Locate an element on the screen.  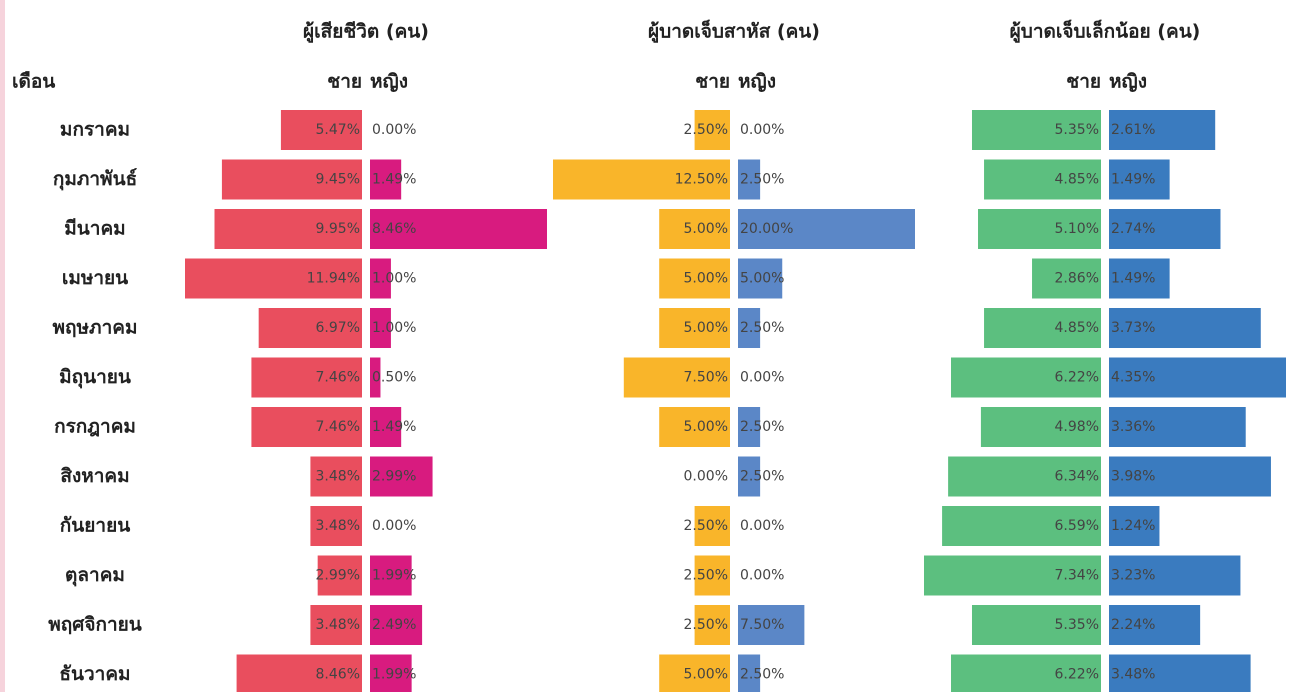
value-label: 6.22% is located at coordinates (1077, 675).